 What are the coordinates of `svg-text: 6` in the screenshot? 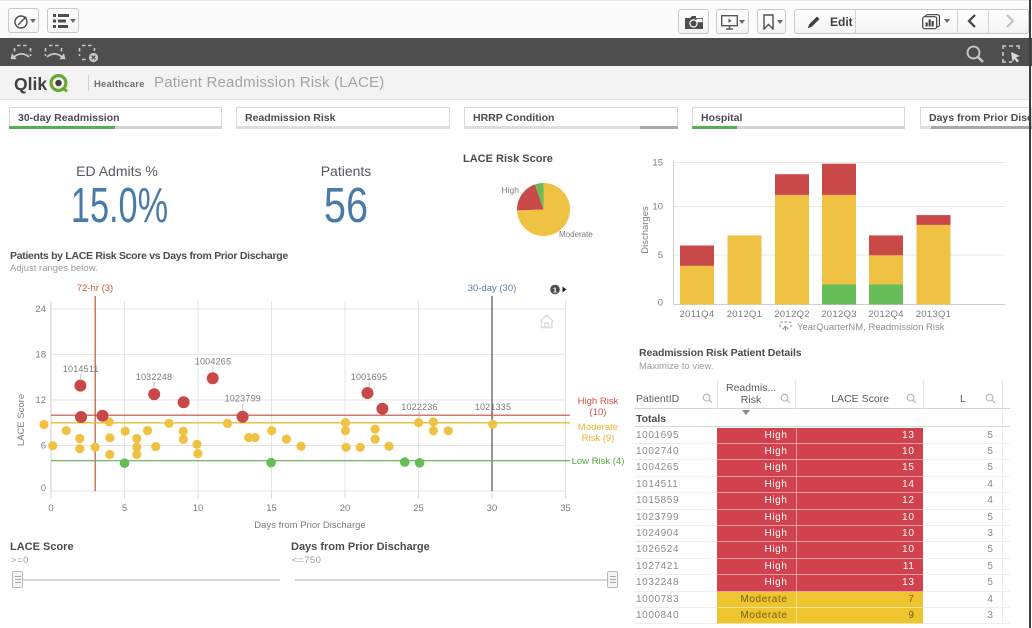 It's located at (43, 446).